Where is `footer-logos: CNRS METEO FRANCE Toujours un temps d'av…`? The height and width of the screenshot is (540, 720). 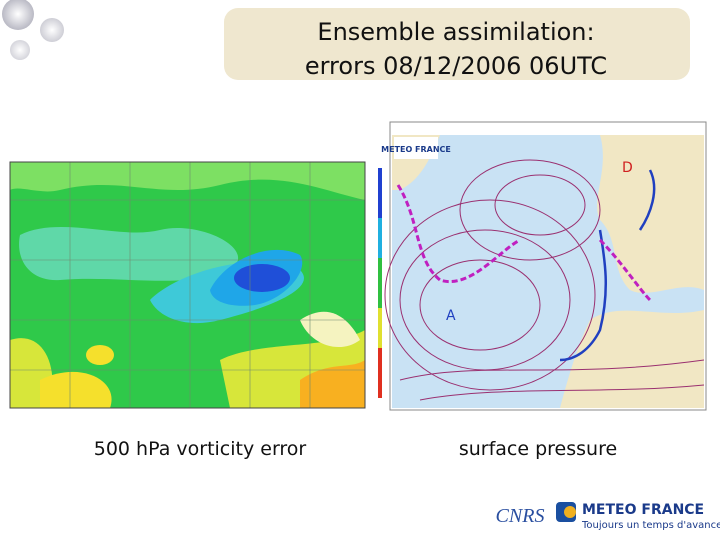
footer-logos: CNRS METEO FRANCE Toujours un temps d'av… is located at coordinates (608, 516).